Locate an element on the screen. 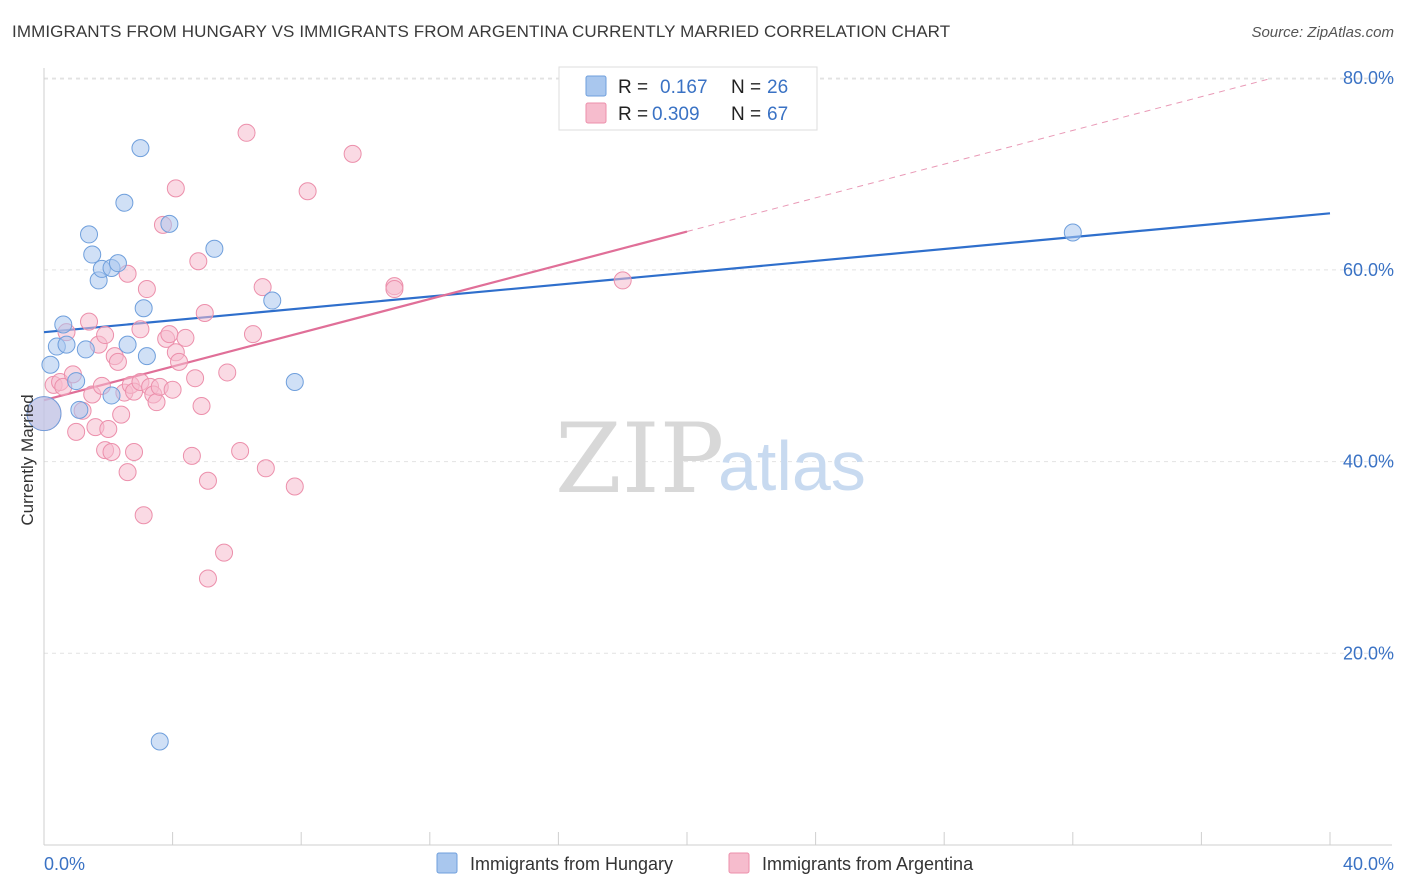 The height and width of the screenshot is (892, 1406). watermark-atlas: atlas is located at coordinates (792, 466).